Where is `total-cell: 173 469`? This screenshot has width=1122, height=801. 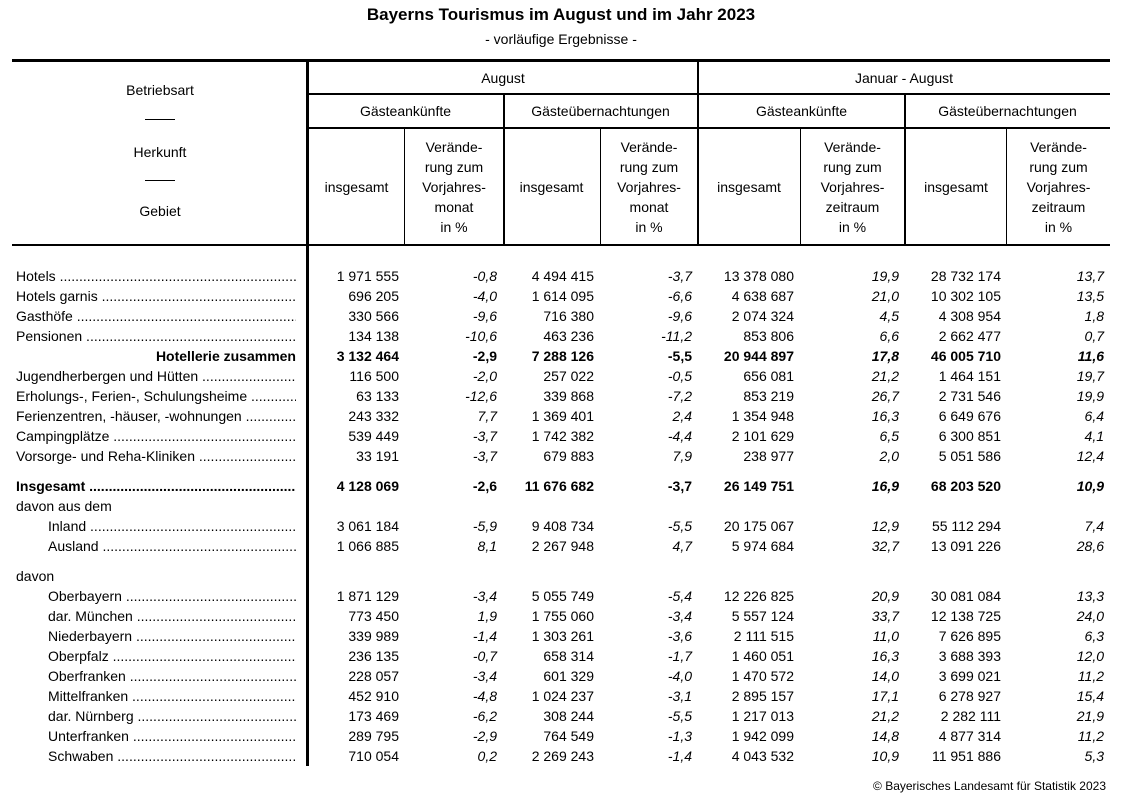 total-cell: 173 469 is located at coordinates (373, 716).